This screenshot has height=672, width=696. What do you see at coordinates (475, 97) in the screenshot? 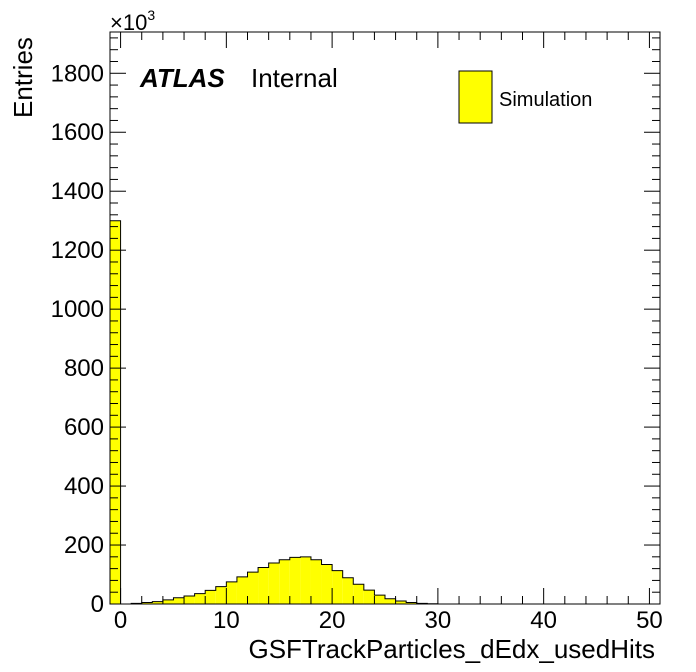
I see `legend-swatch` at bounding box center [475, 97].